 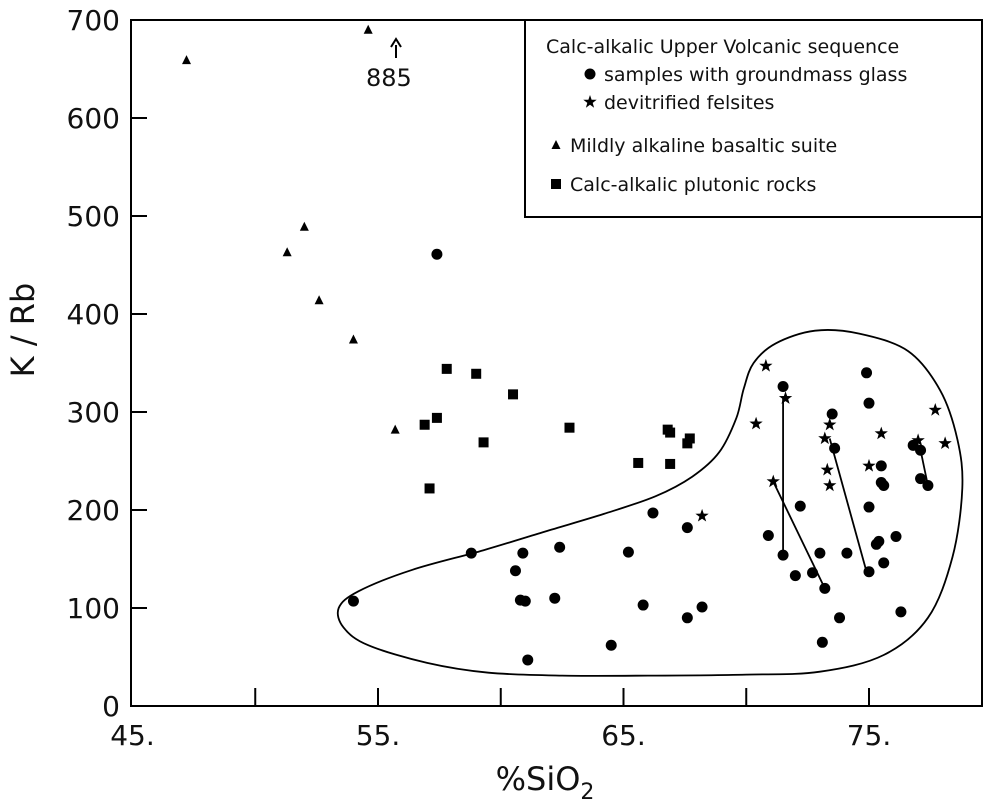 I want to click on x-axis-label: %SiO2, so click(x=545, y=782).